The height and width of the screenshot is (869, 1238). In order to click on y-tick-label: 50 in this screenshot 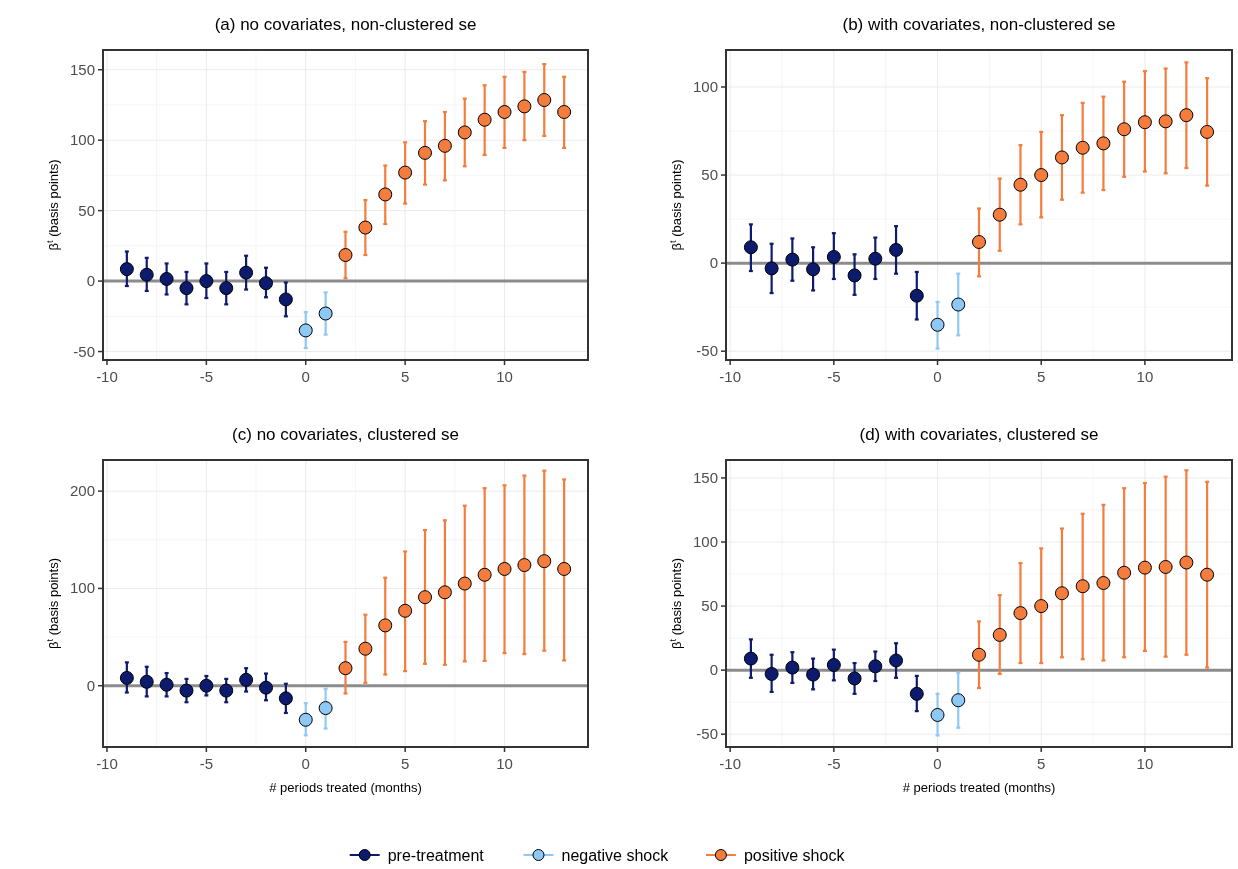, I will do `click(709, 175)`.